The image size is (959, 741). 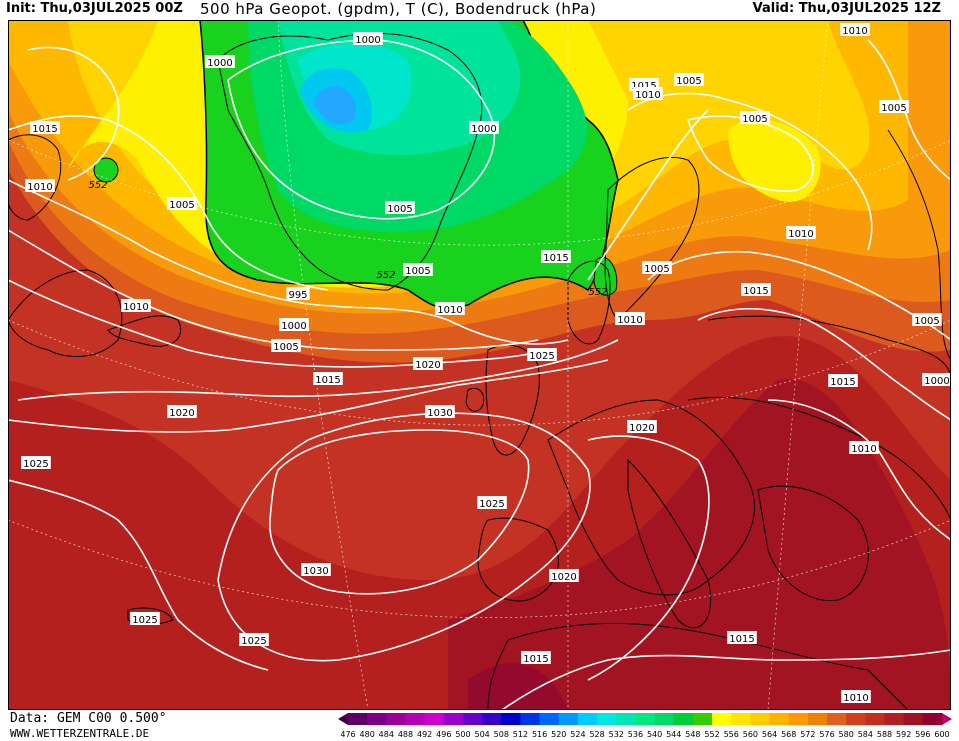 What do you see at coordinates (673, 734) in the screenshot?
I see `legend-level-label: 544` at bounding box center [673, 734].